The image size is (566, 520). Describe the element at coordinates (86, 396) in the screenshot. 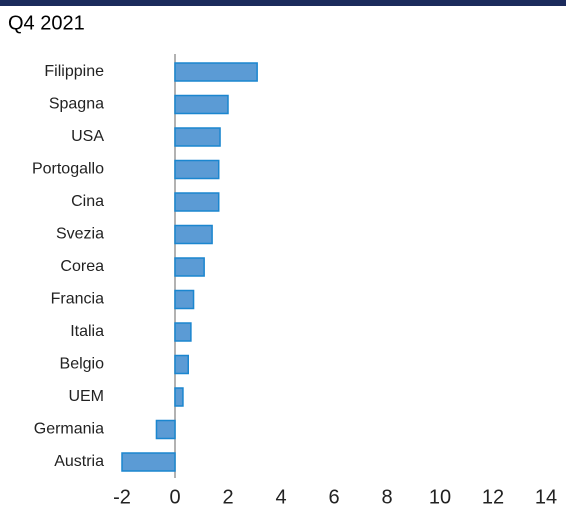

I see `y-tick-label: UEM` at that location.